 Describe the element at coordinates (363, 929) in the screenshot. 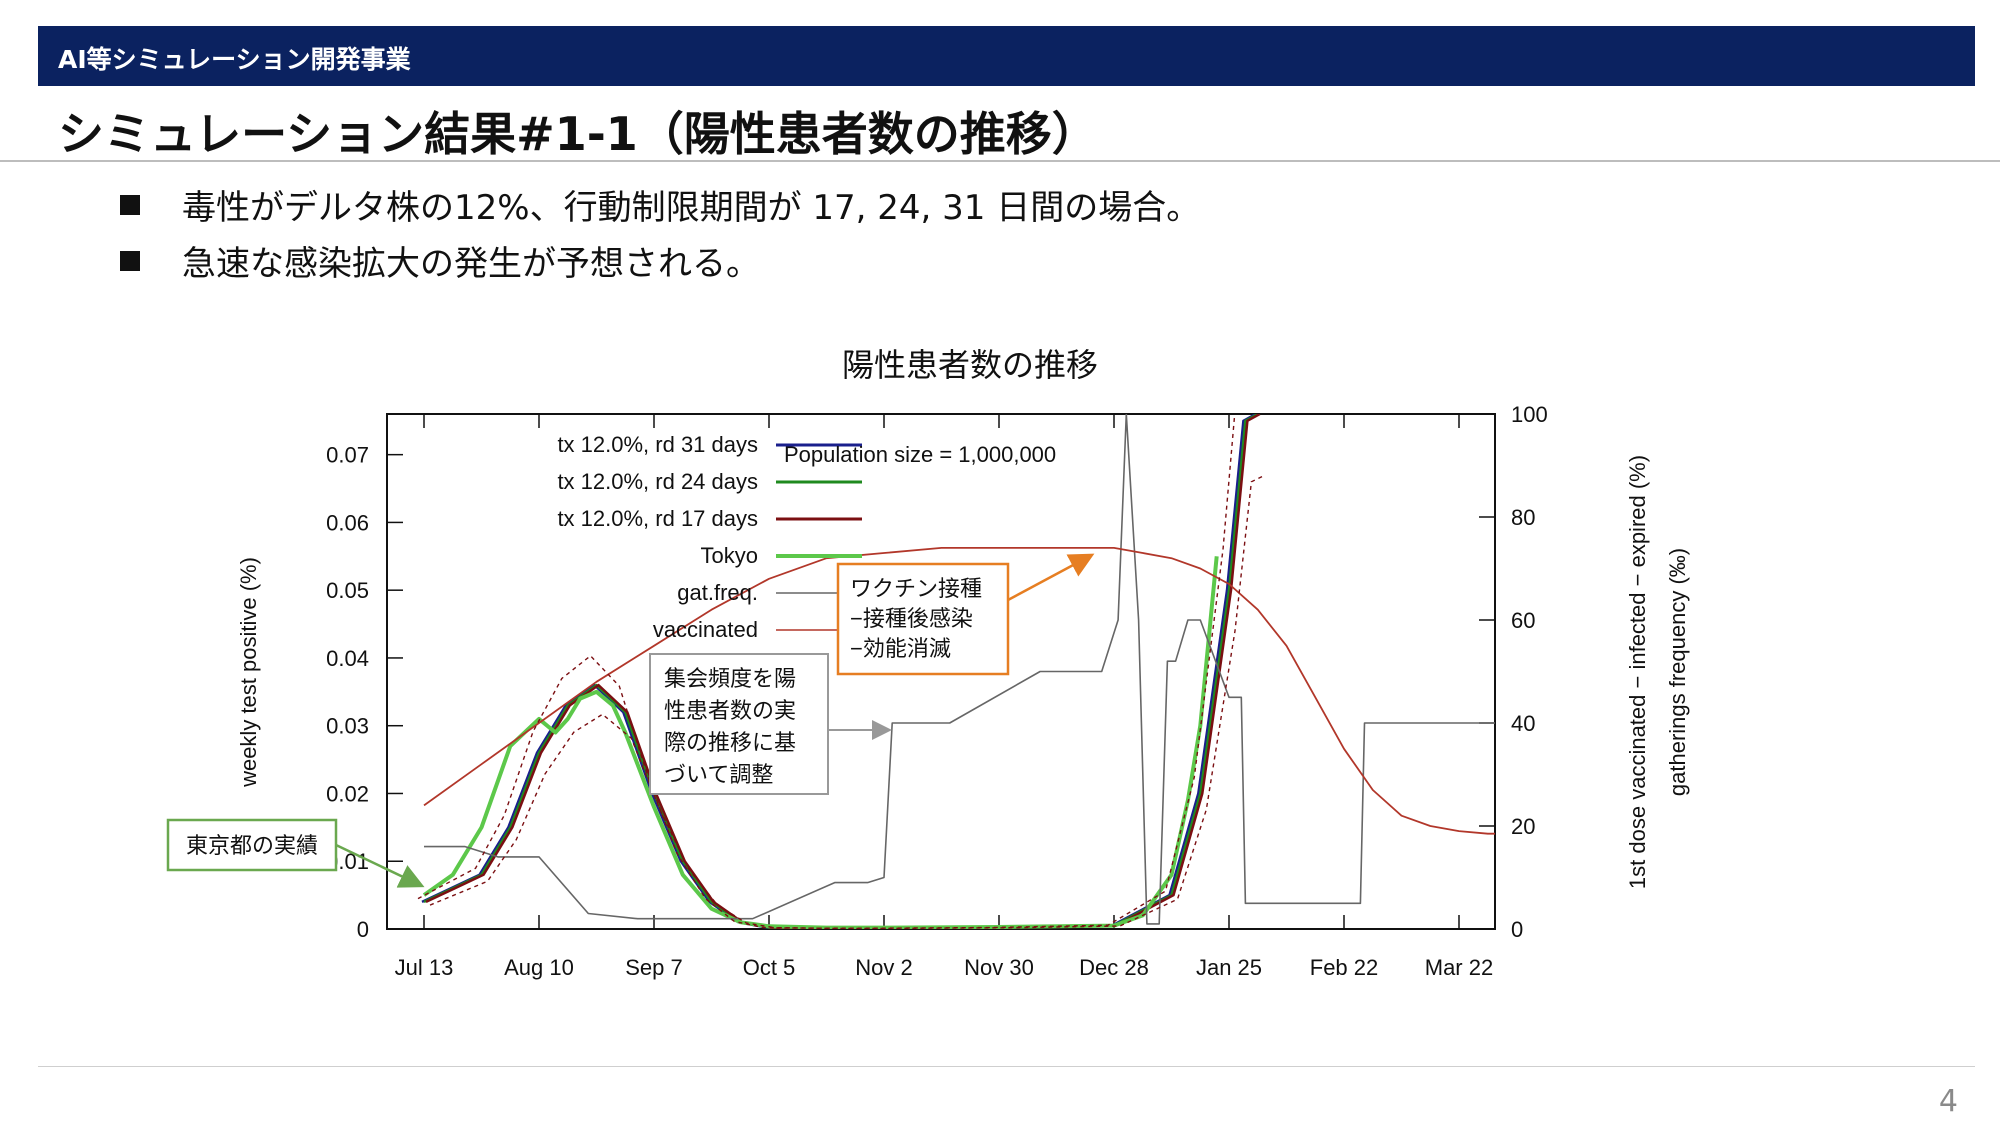

I see `y-tick-label: 0` at that location.